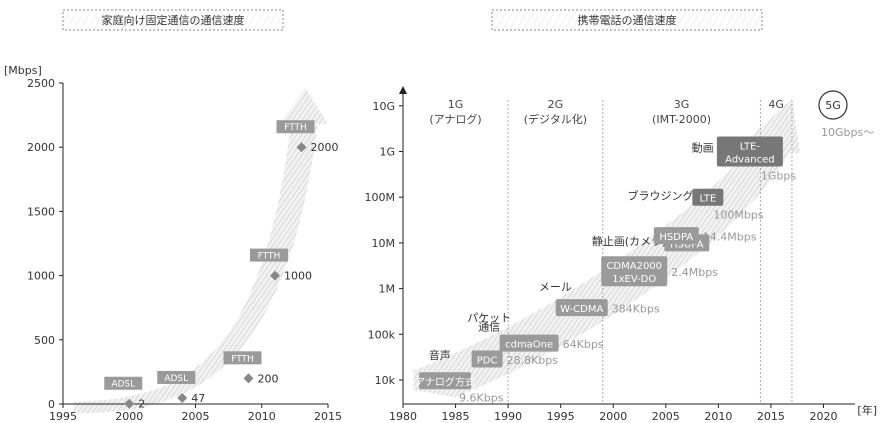  What do you see at coordinates (738, 215) in the screenshot?
I see `tech-speed-label: 100Mbps` at bounding box center [738, 215].